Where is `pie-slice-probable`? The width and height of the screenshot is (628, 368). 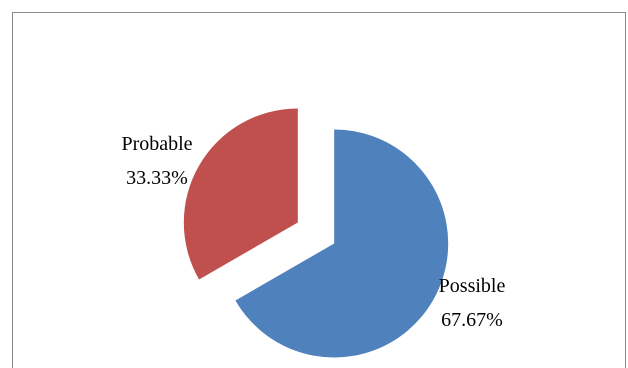
pie-slice-probable is located at coordinates (240, 194).